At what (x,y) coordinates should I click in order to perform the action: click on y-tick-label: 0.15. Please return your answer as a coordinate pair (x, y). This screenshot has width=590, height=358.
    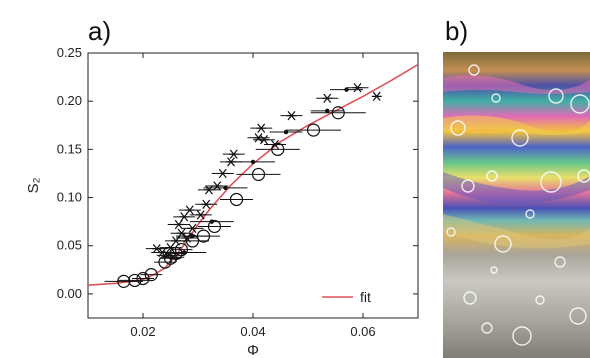
    Looking at the image, I should click on (69, 148).